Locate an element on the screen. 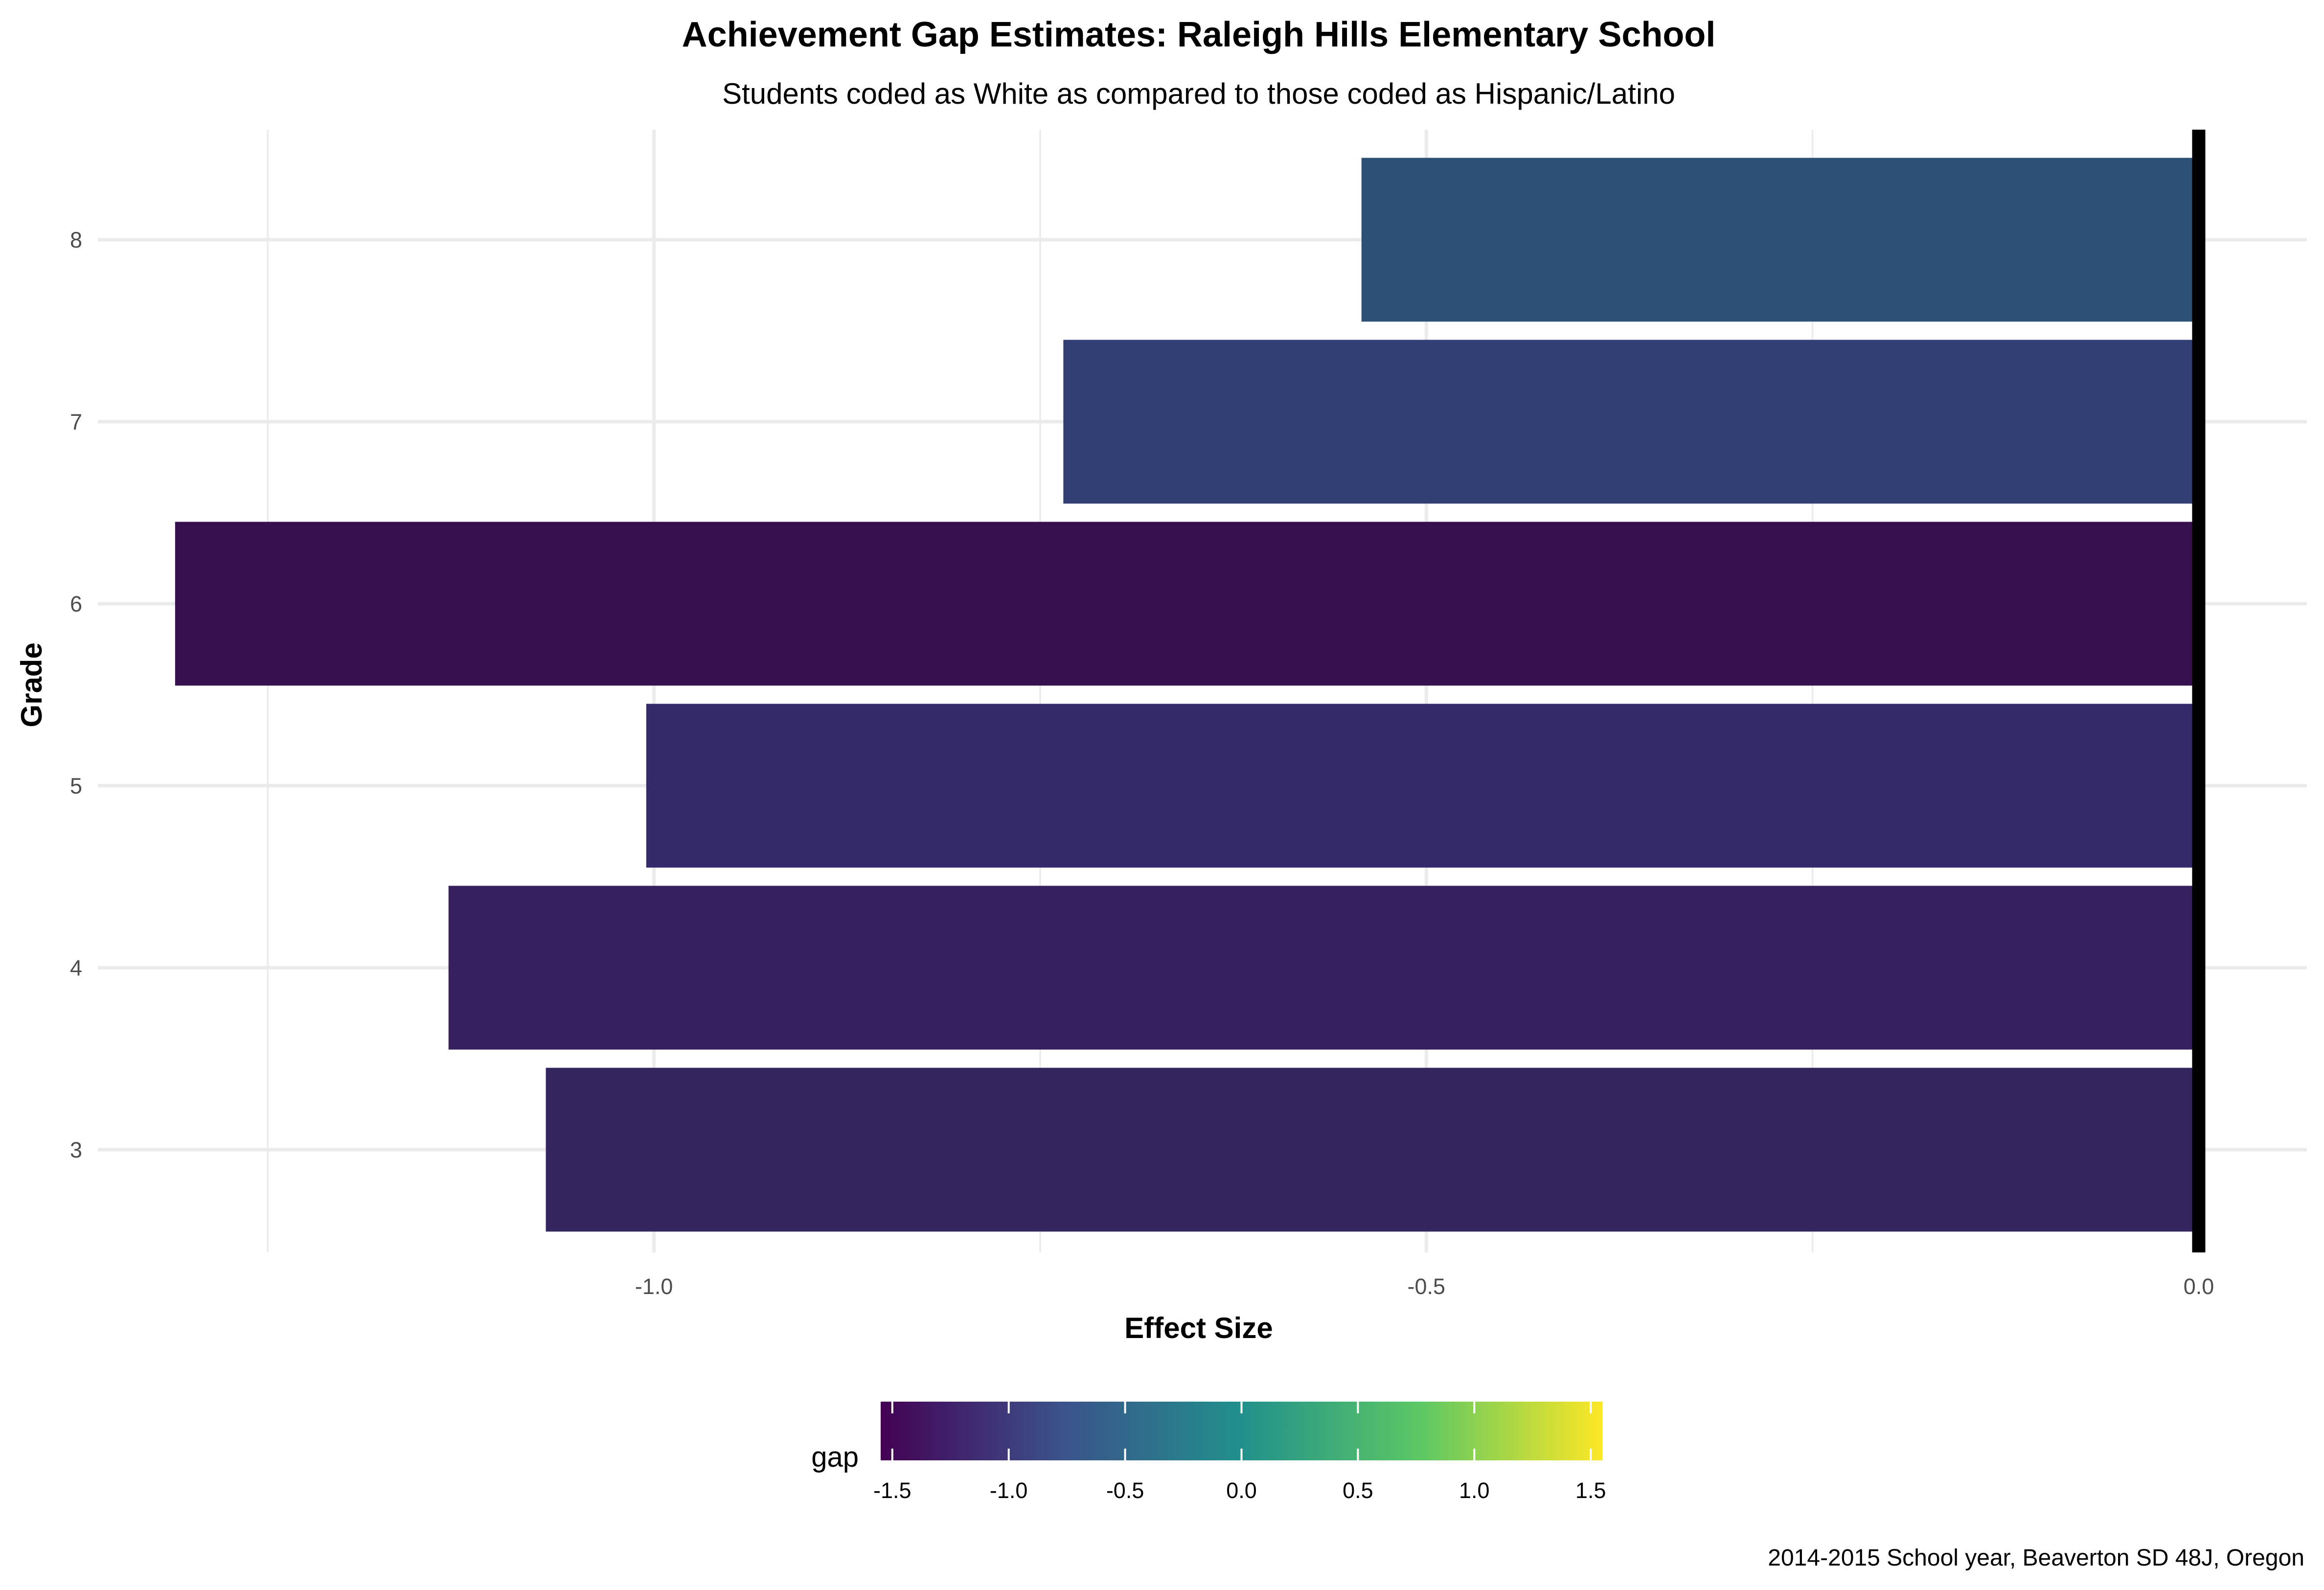 The height and width of the screenshot is (1590, 2324). x-axis-title: Effect Size is located at coordinates (1198, 1328).